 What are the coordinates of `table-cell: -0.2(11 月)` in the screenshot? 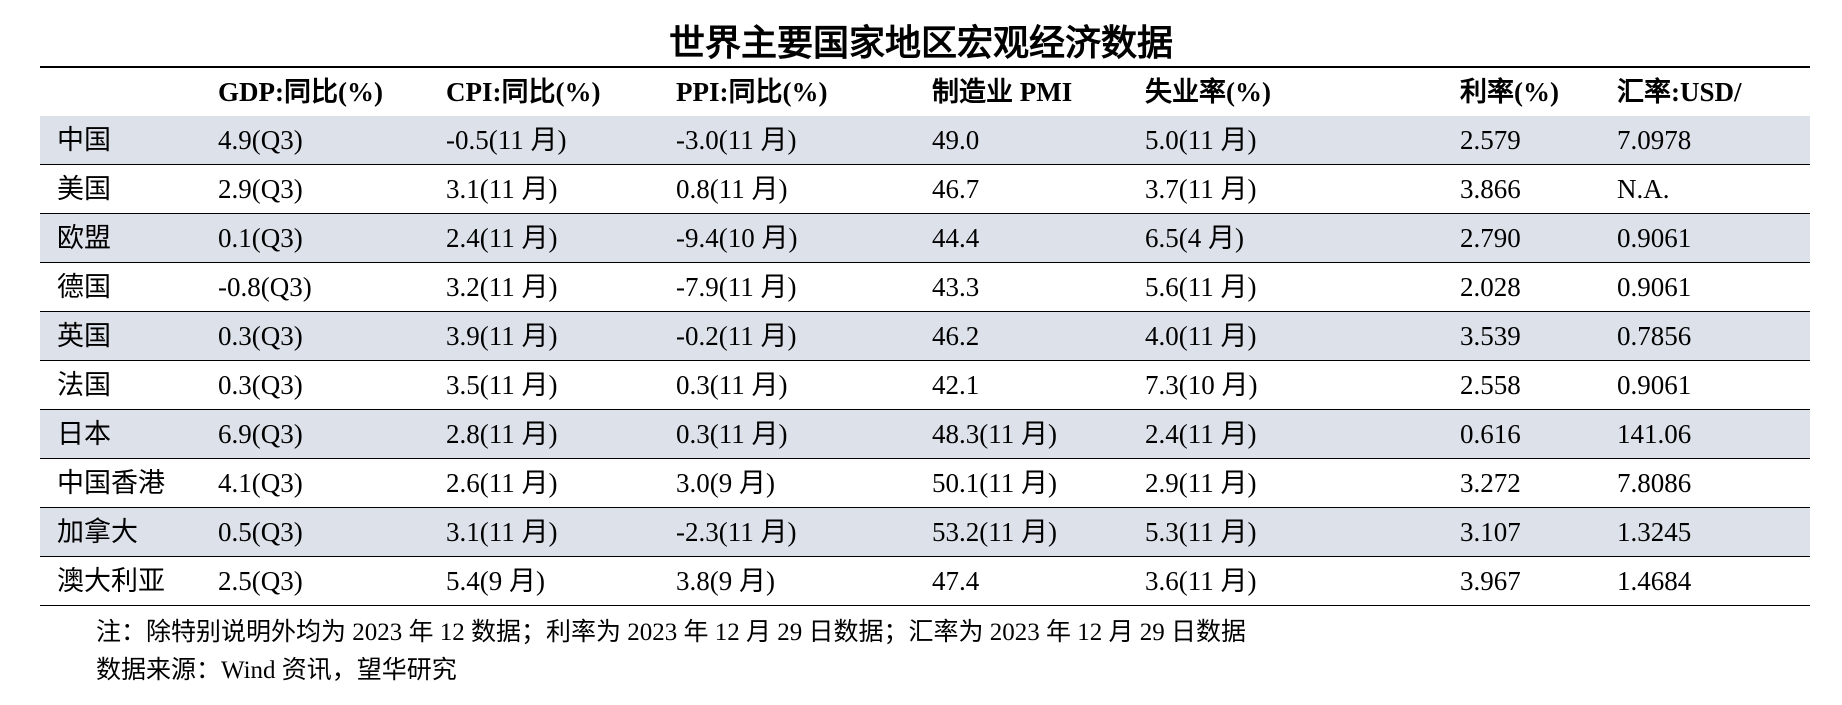 It's located at (736, 336).